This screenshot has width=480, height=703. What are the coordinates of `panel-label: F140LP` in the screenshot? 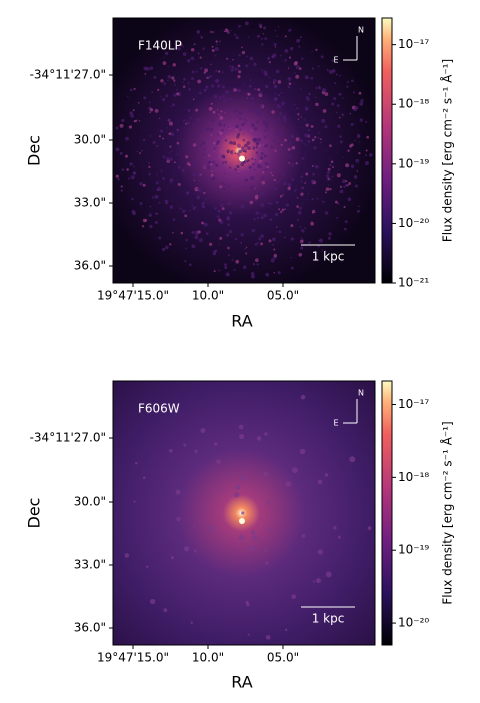 It's located at (160, 46).